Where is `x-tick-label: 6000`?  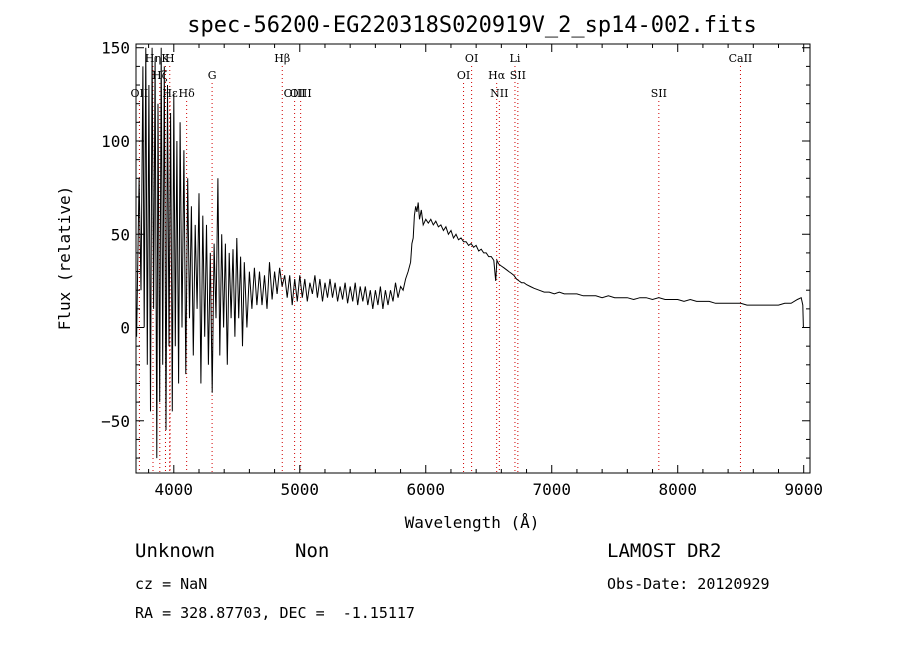 x-tick-label: 6000 is located at coordinates (425, 489).